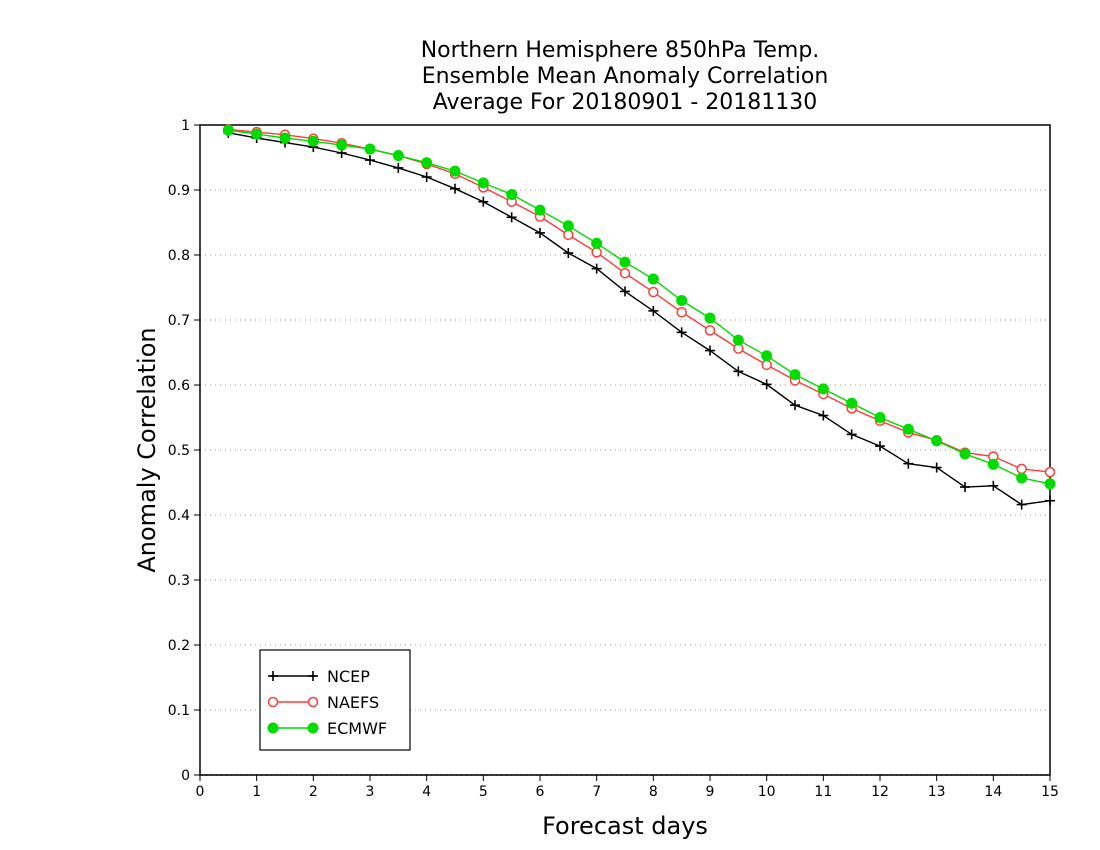 The width and height of the screenshot is (1100, 850). What do you see at coordinates (1050, 792) in the screenshot?
I see `x-tick-label: 15` at bounding box center [1050, 792].